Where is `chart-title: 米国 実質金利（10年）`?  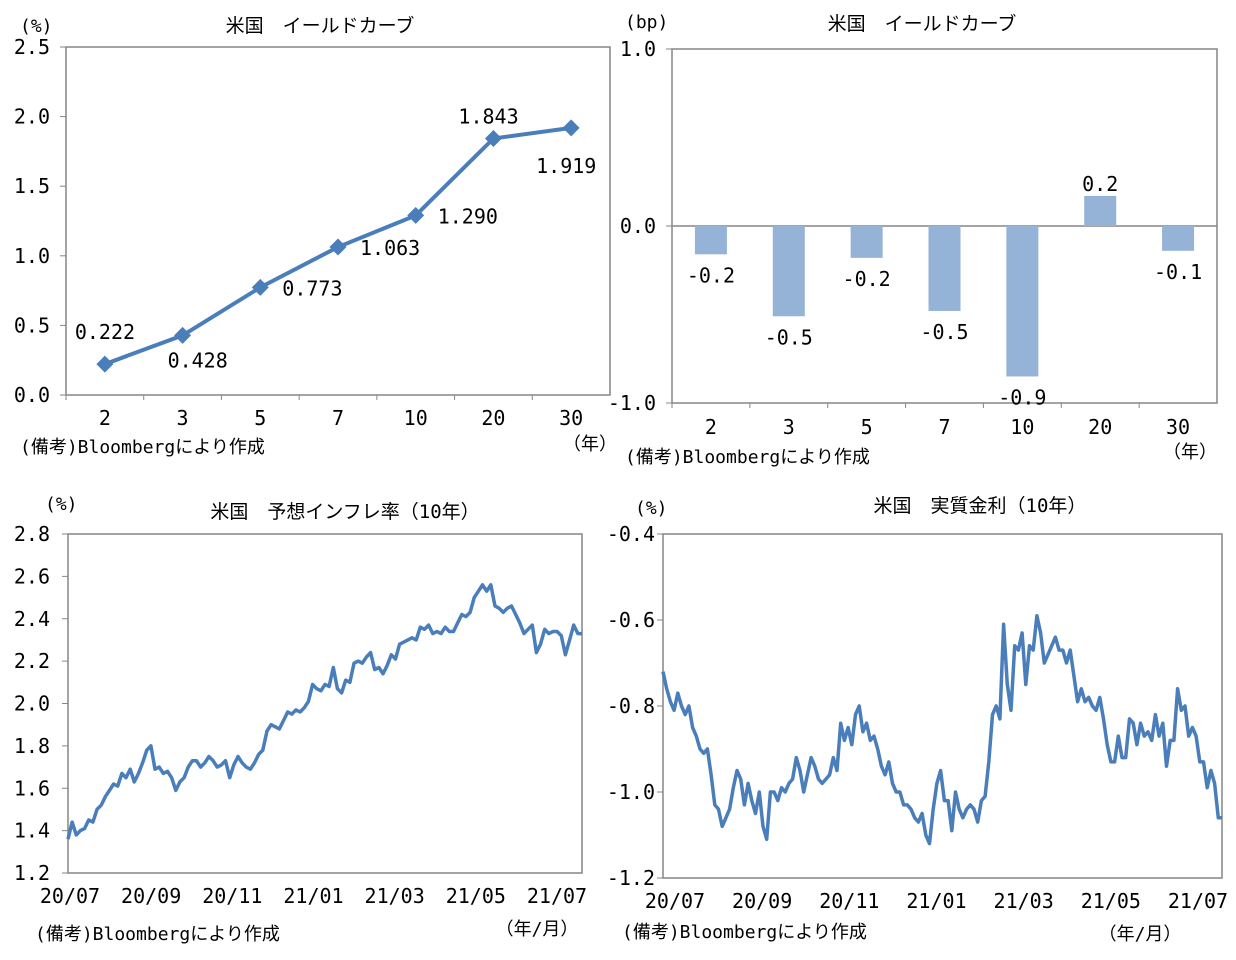 chart-title: 米国 実質金利（10年） is located at coordinates (980, 506).